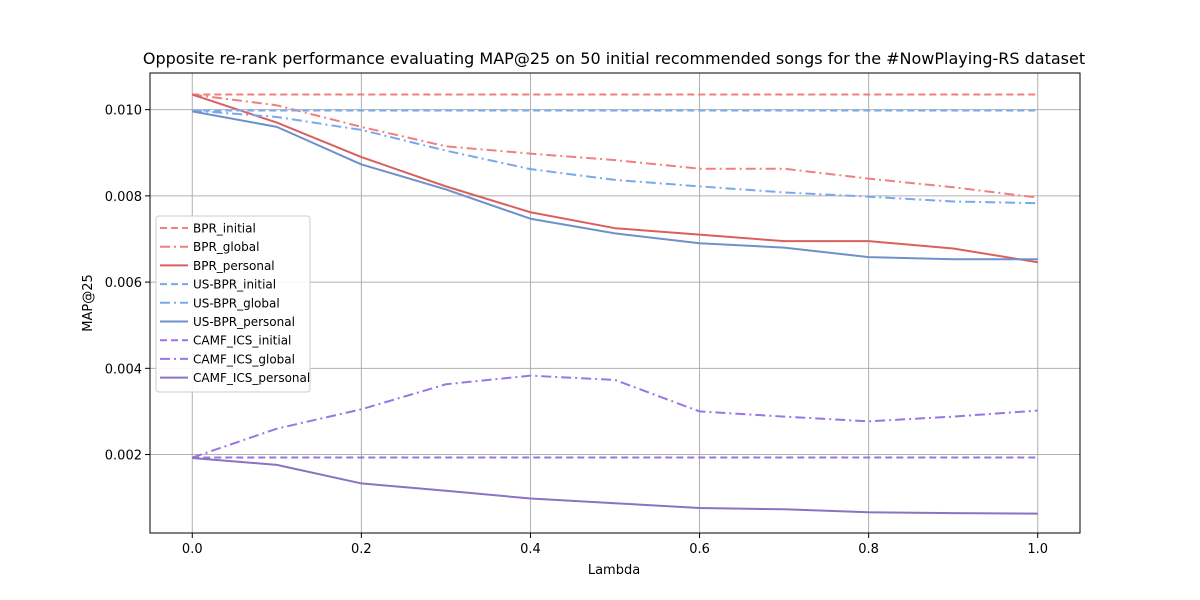  What do you see at coordinates (614, 416) in the screenshot?
I see `series-line-camf-ics-global` at bounding box center [614, 416].